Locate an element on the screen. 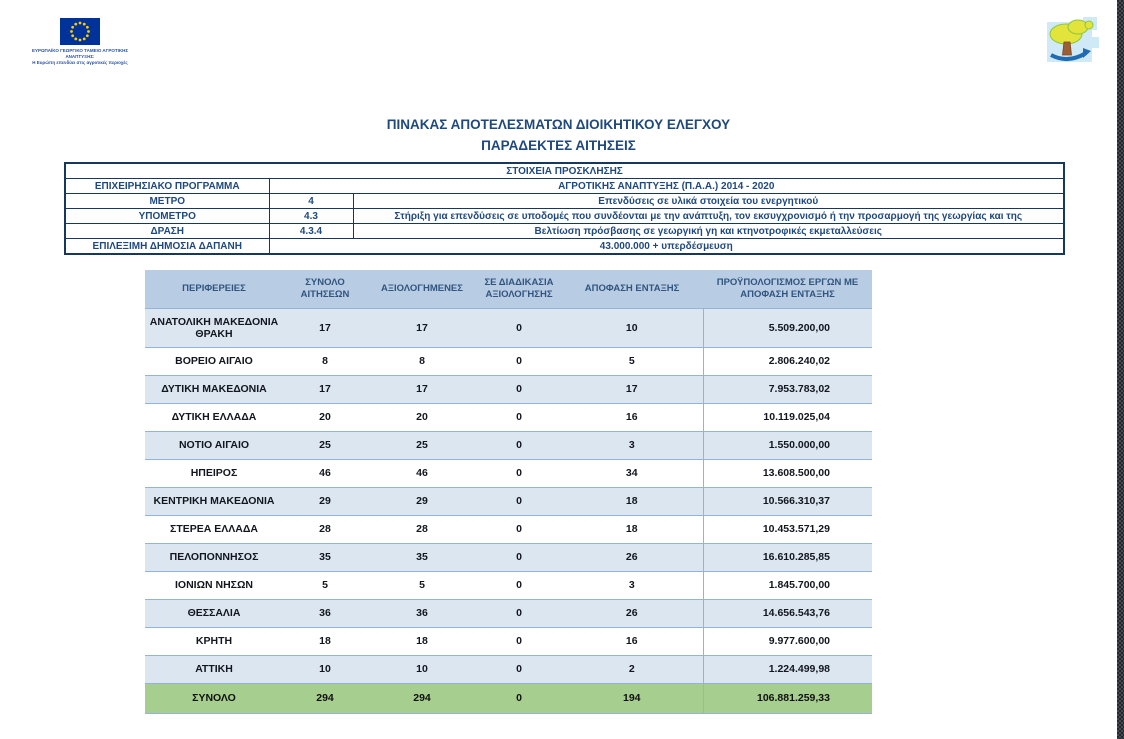 The width and height of the screenshot is (1124, 739). budget-cell: 1.550.000,00 is located at coordinates (787, 445).